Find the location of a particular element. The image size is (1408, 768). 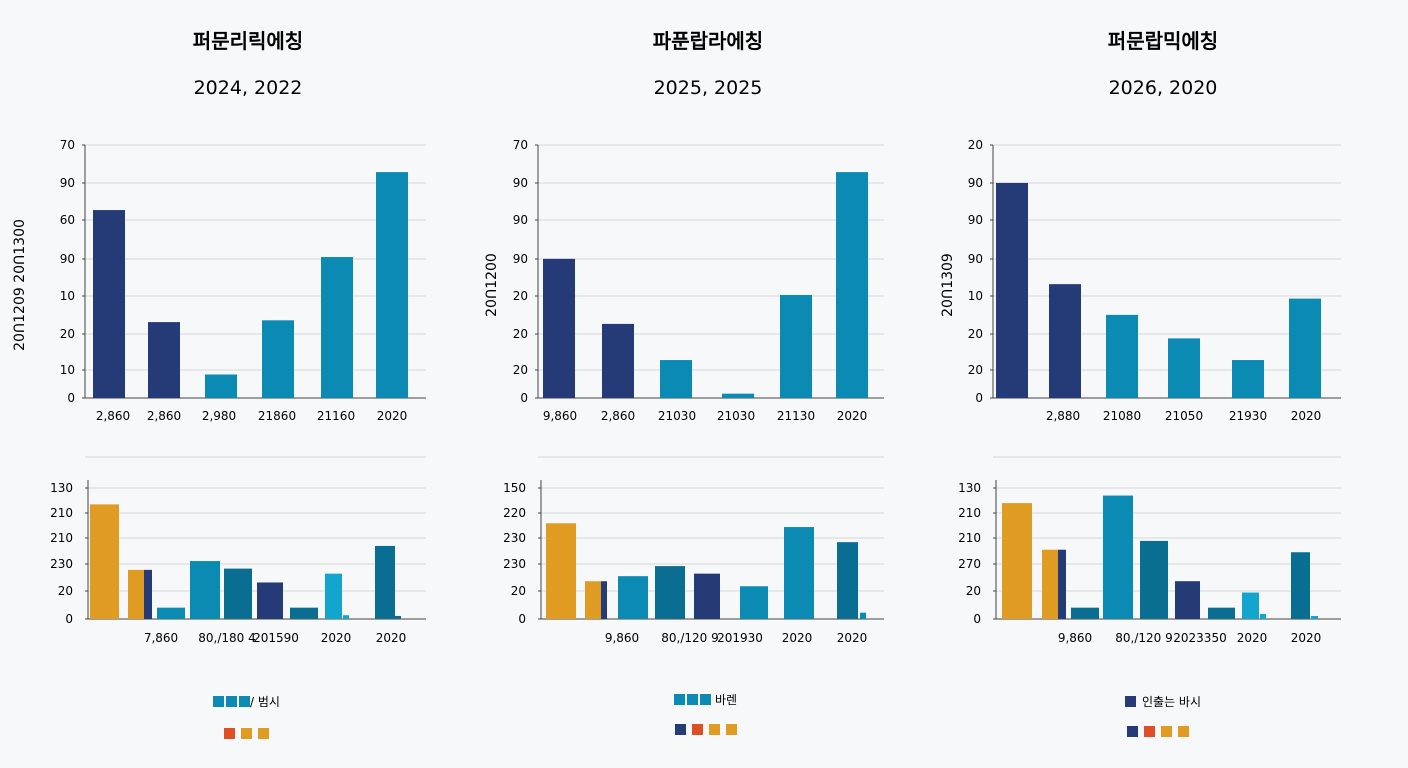

y-tick-label: 150 is located at coordinates (514, 488).